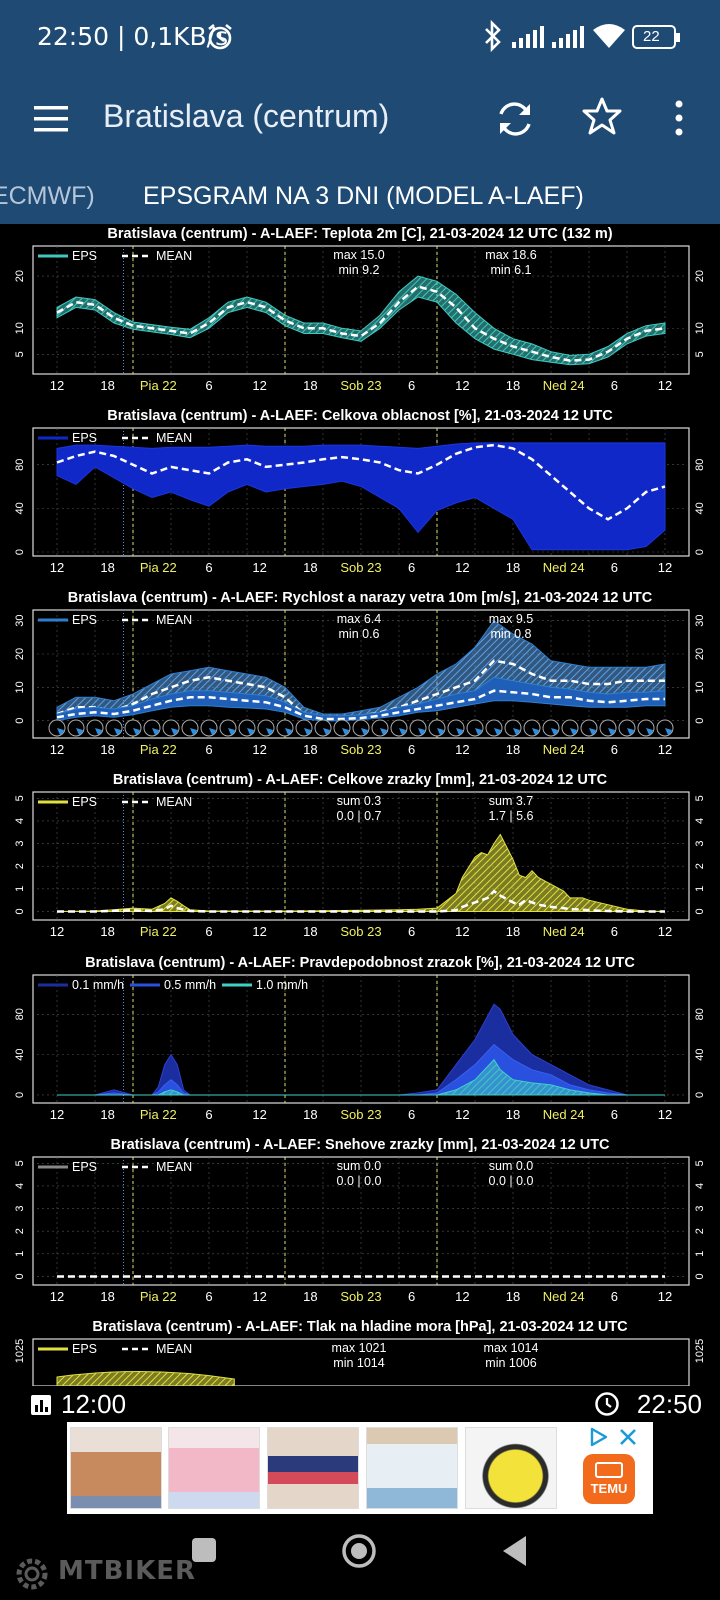 The width and height of the screenshot is (720, 1600). What do you see at coordinates (361, 482) in the screenshot?
I see `cloud-mean-line` at bounding box center [361, 482].